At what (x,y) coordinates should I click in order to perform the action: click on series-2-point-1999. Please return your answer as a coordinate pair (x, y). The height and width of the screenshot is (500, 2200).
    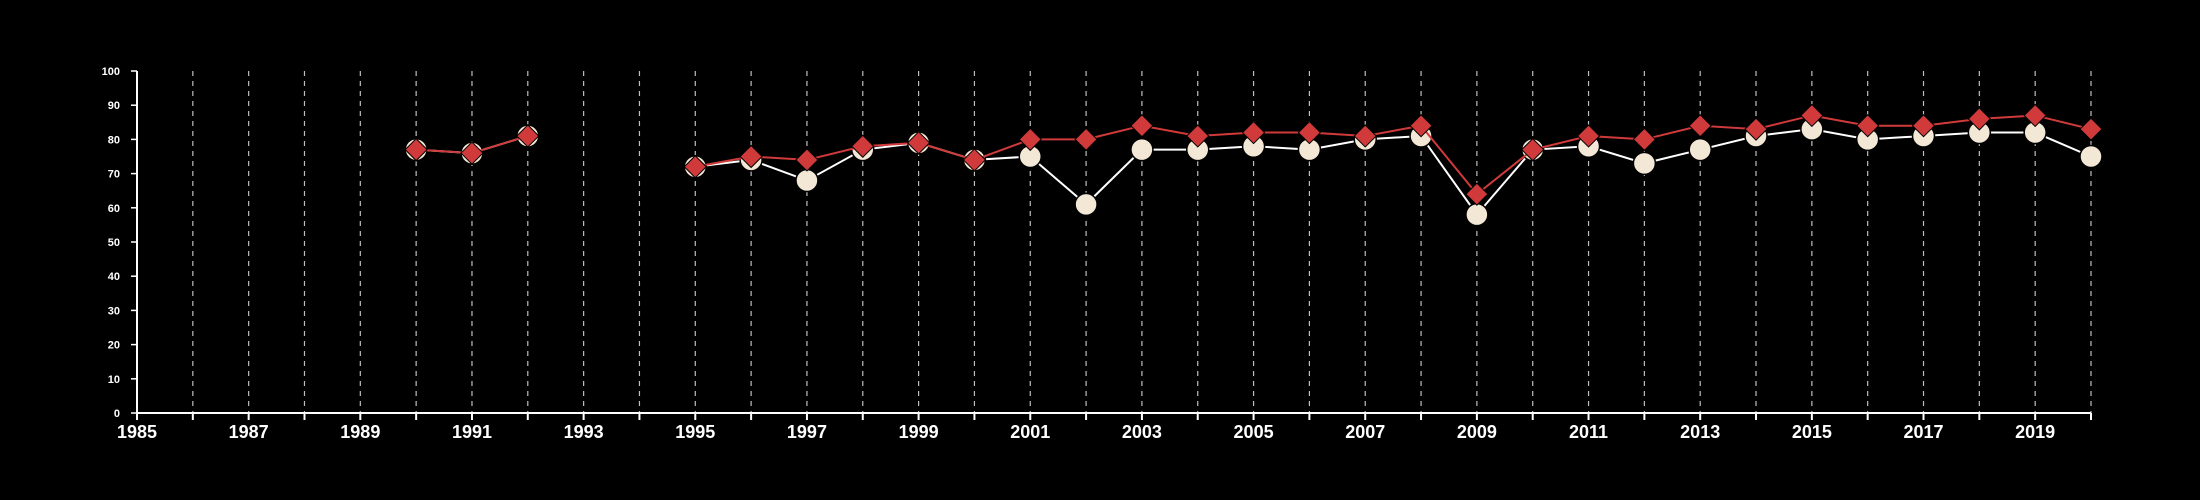
    Looking at the image, I should click on (918, 143).